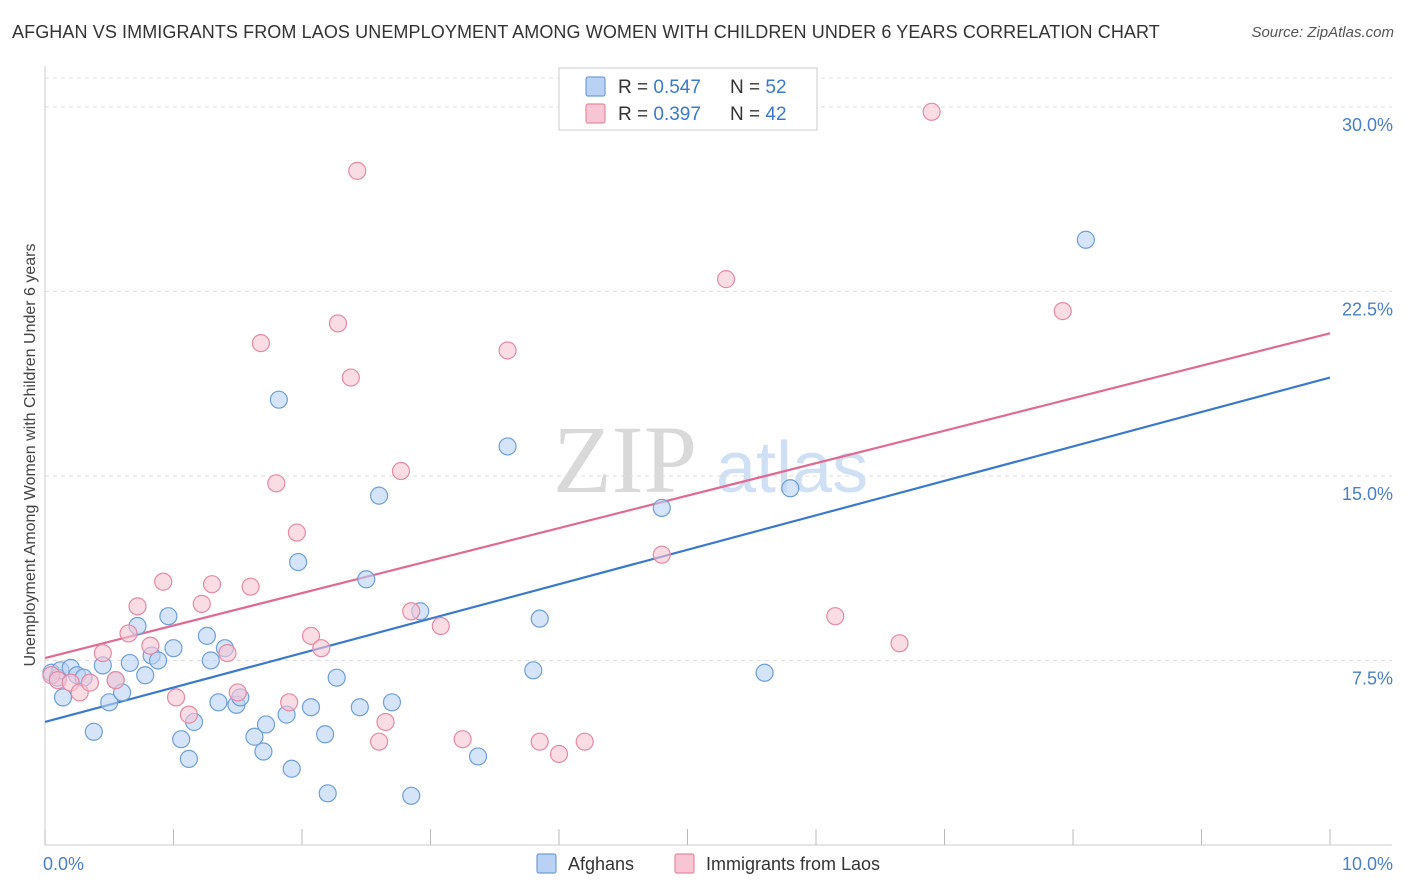 Image resolution: width=1406 pixels, height=892 pixels. What do you see at coordinates (63, 864) in the screenshot?
I see `x-tick-label-0: 0.0%` at bounding box center [63, 864].